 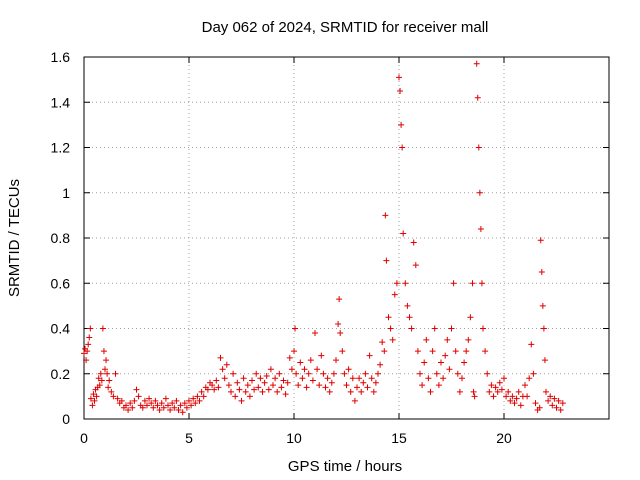 What do you see at coordinates (294, 438) in the screenshot?
I see `x-tick-label: 10` at bounding box center [294, 438].